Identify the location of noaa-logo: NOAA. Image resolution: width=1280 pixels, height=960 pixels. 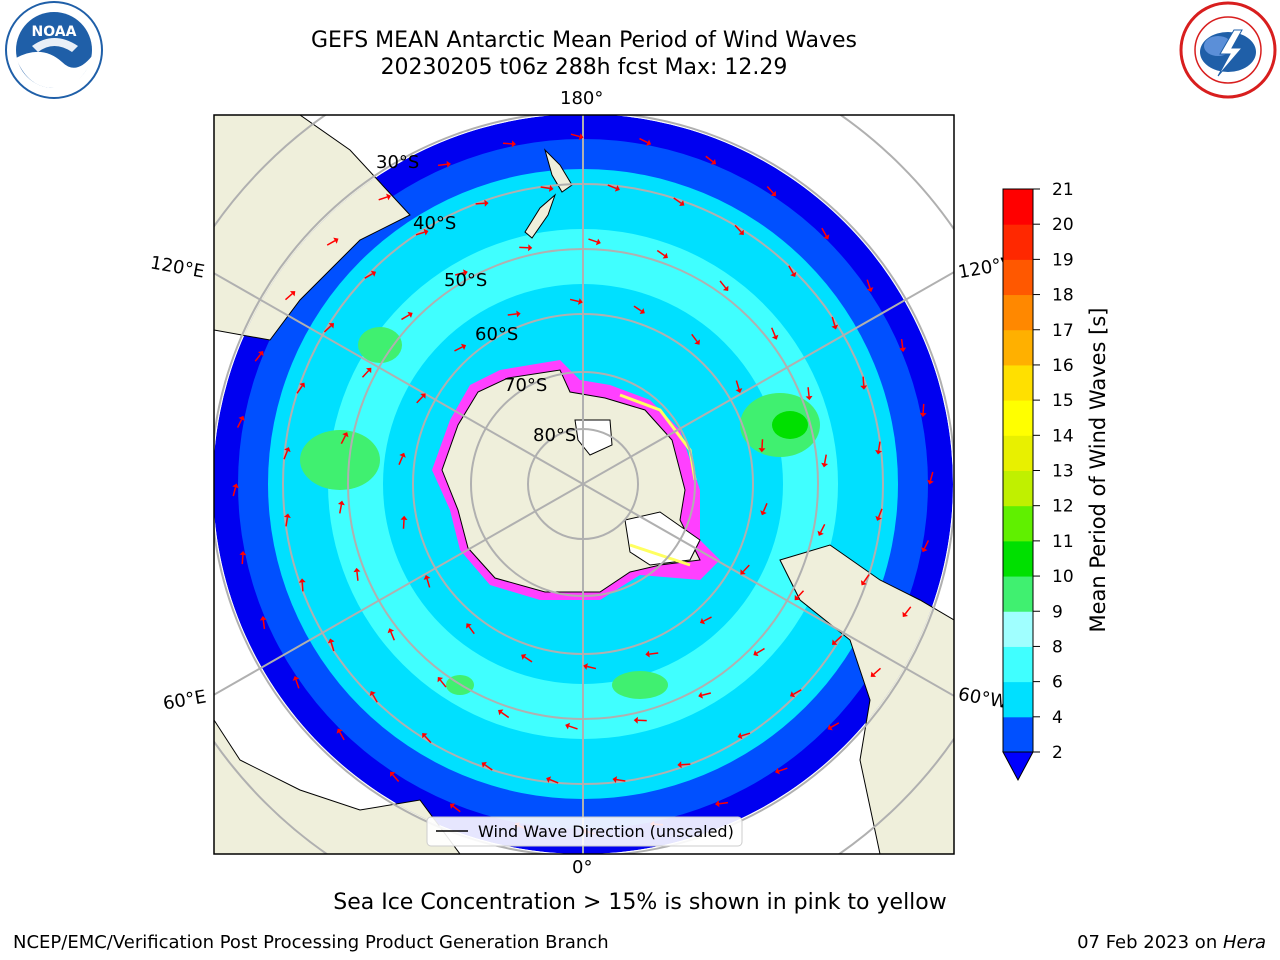
(54, 50).